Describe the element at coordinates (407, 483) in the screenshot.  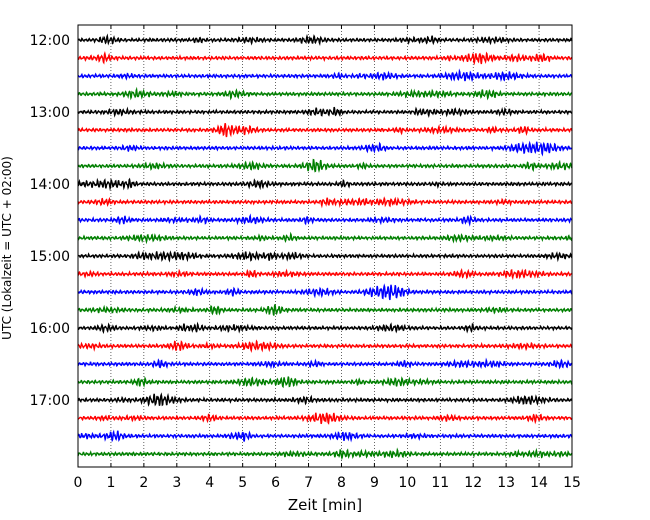
I see `x-tick-label: 10` at that location.